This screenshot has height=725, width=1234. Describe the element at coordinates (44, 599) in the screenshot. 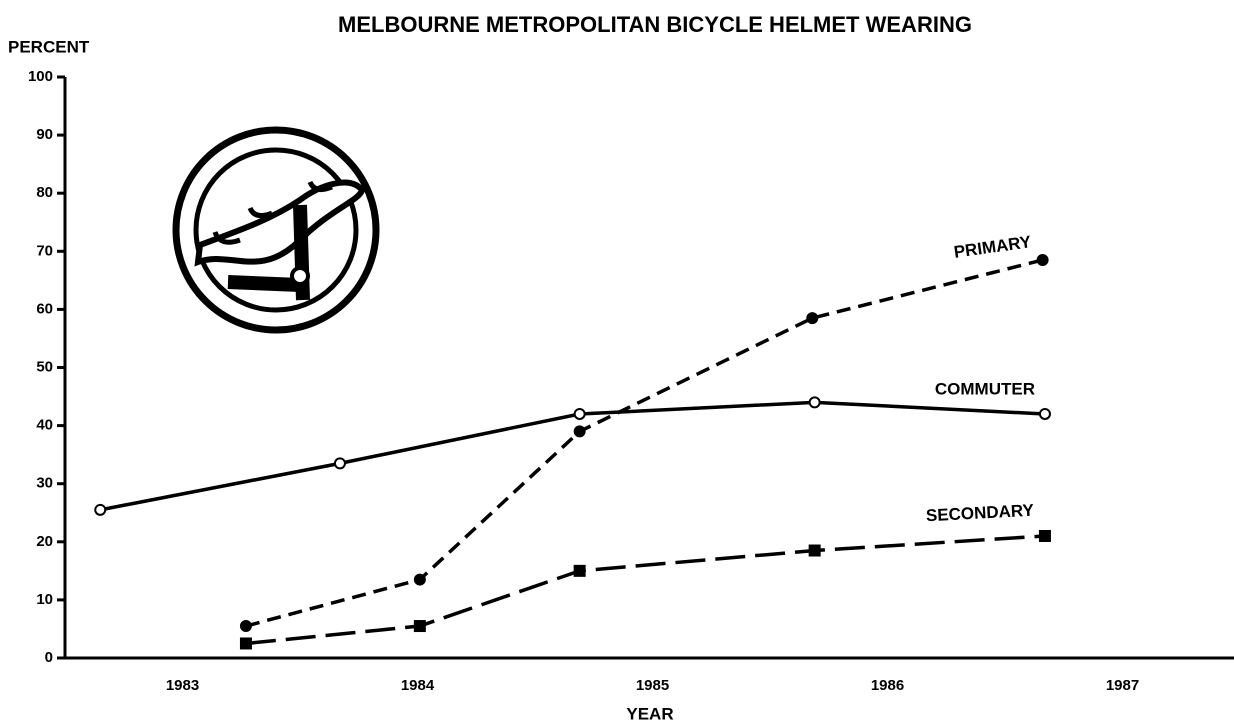

I see `y-tick-label: 10` at that location.